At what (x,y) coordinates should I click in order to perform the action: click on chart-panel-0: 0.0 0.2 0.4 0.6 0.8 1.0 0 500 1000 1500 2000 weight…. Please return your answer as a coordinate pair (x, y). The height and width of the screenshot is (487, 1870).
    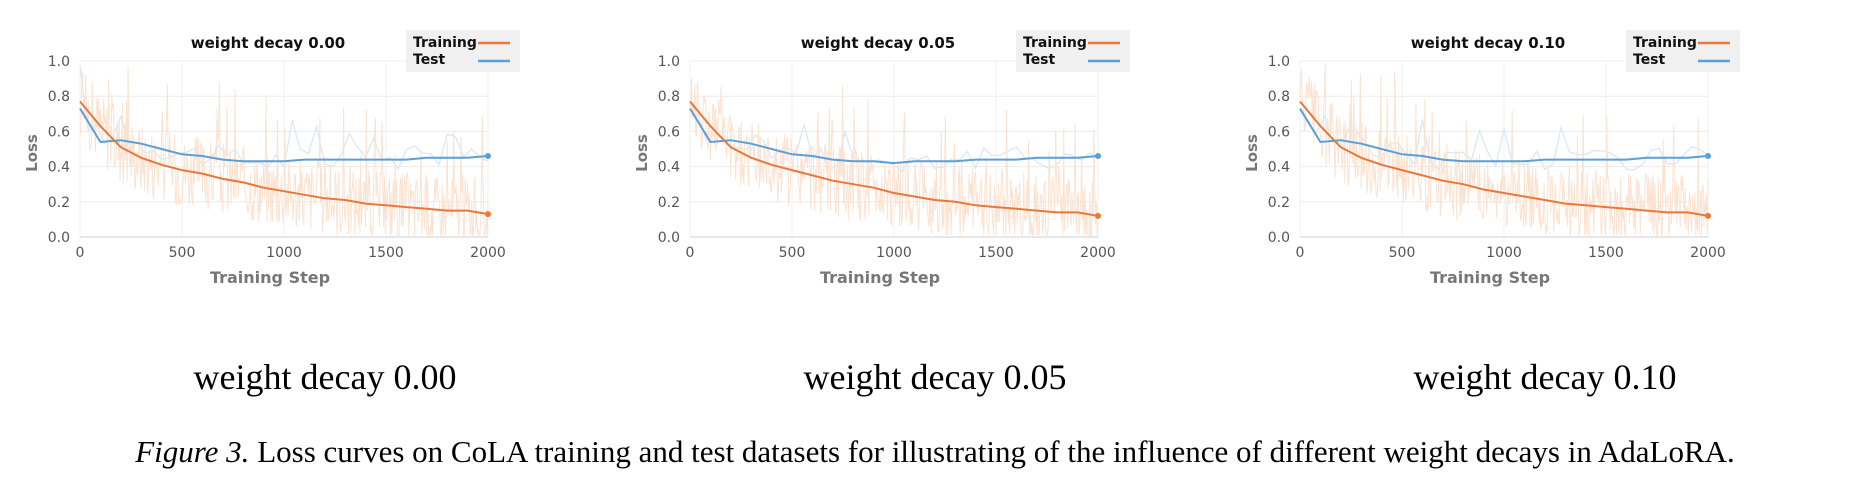
    Looking at the image, I should click on (271, 158).